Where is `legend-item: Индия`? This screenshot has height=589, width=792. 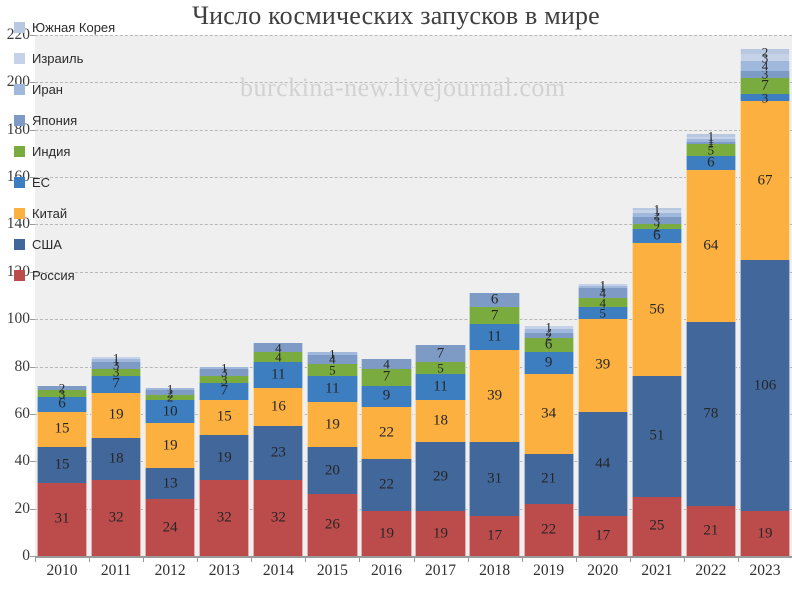 legend-item: Индия is located at coordinates (94, 151).